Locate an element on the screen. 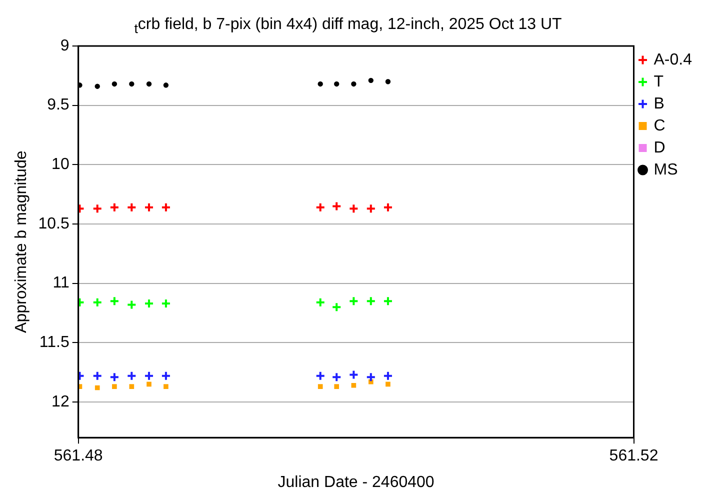  y-tick-label: 10 is located at coordinates (61, 165).